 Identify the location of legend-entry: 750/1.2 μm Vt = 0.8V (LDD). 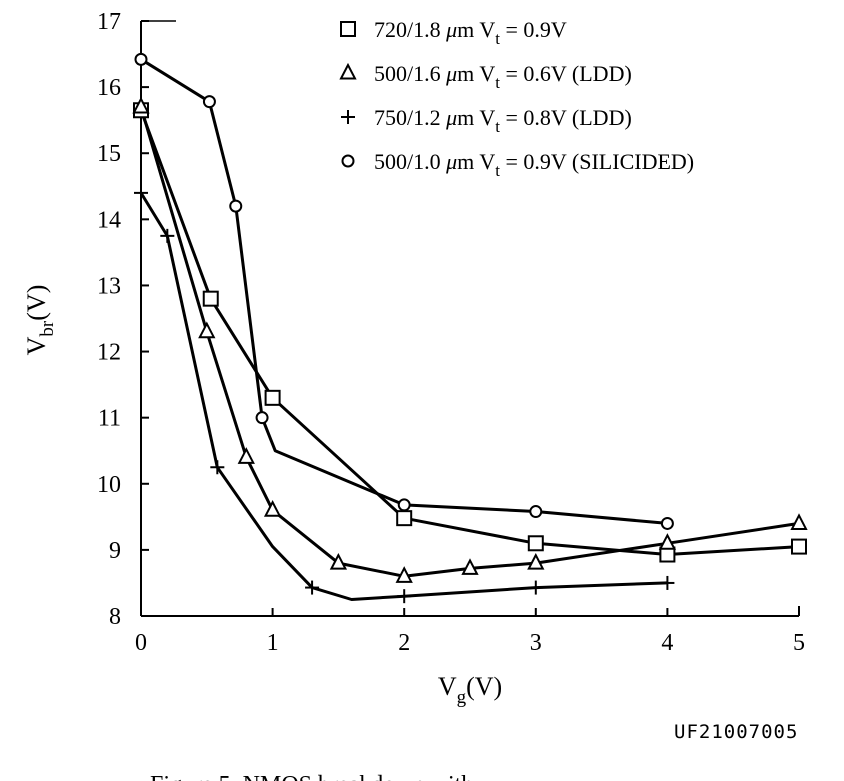
(503, 120).